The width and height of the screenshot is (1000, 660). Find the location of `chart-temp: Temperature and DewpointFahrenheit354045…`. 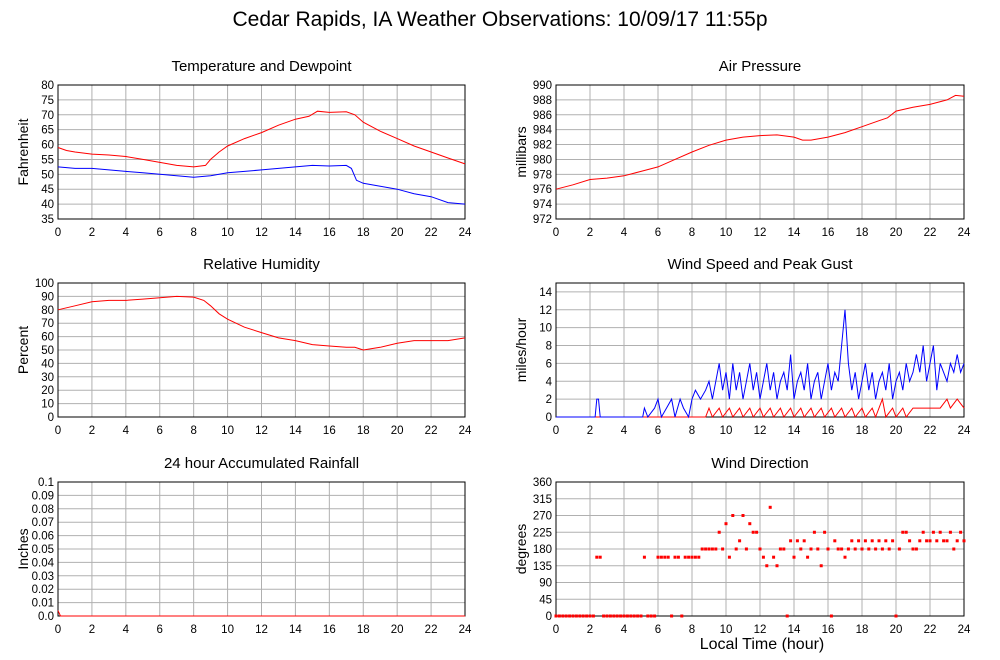

chart-temp: Temperature and DewpointFahrenheit354045… is located at coordinates (243, 148).